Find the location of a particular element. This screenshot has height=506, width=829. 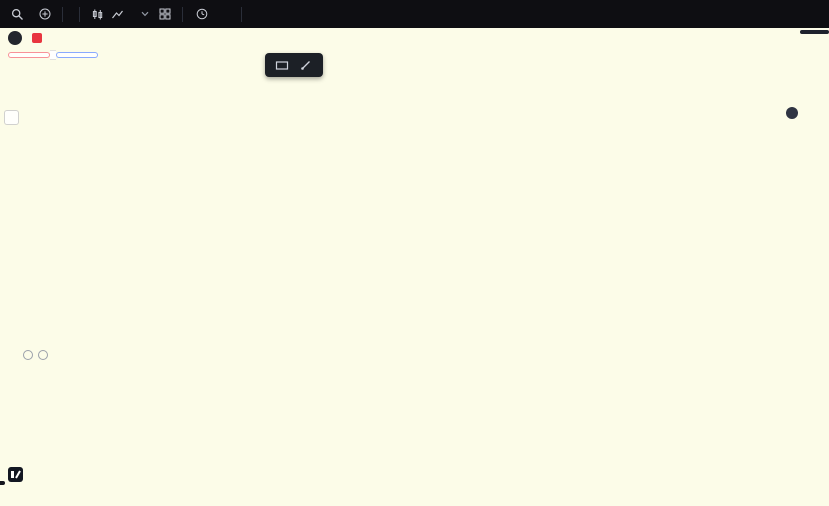

time-axis is located at coordinates (414, 492).